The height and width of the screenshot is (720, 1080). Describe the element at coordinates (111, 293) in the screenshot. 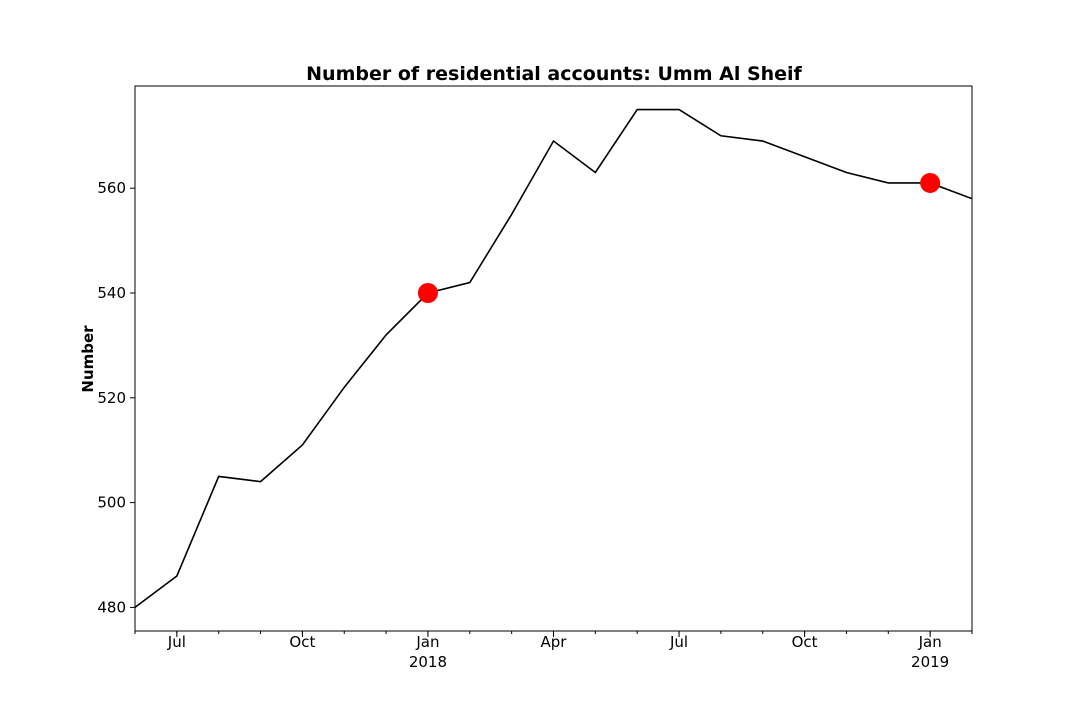

I see `y-tick-label: 540` at that location.